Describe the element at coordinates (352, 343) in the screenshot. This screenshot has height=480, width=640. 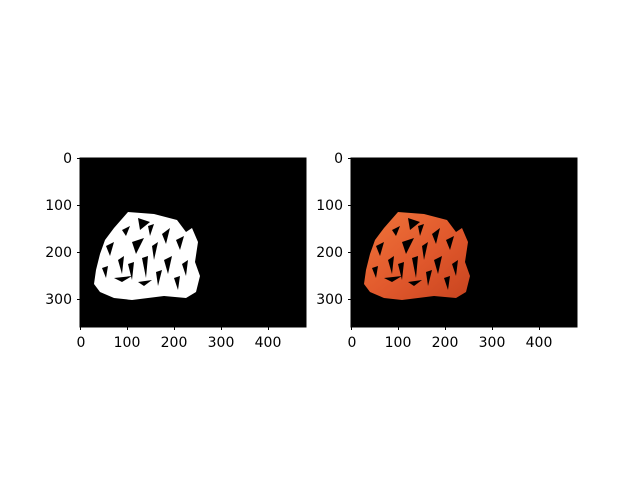
I see `masked-image-x-tick-label: 0` at that location.